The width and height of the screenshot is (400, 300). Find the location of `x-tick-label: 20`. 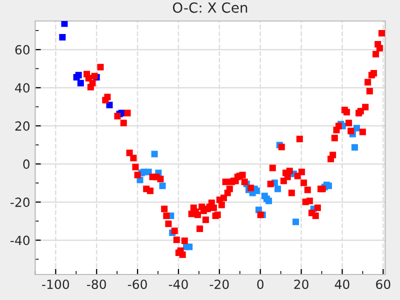

x-tick-label: 20 is located at coordinates (301, 285).